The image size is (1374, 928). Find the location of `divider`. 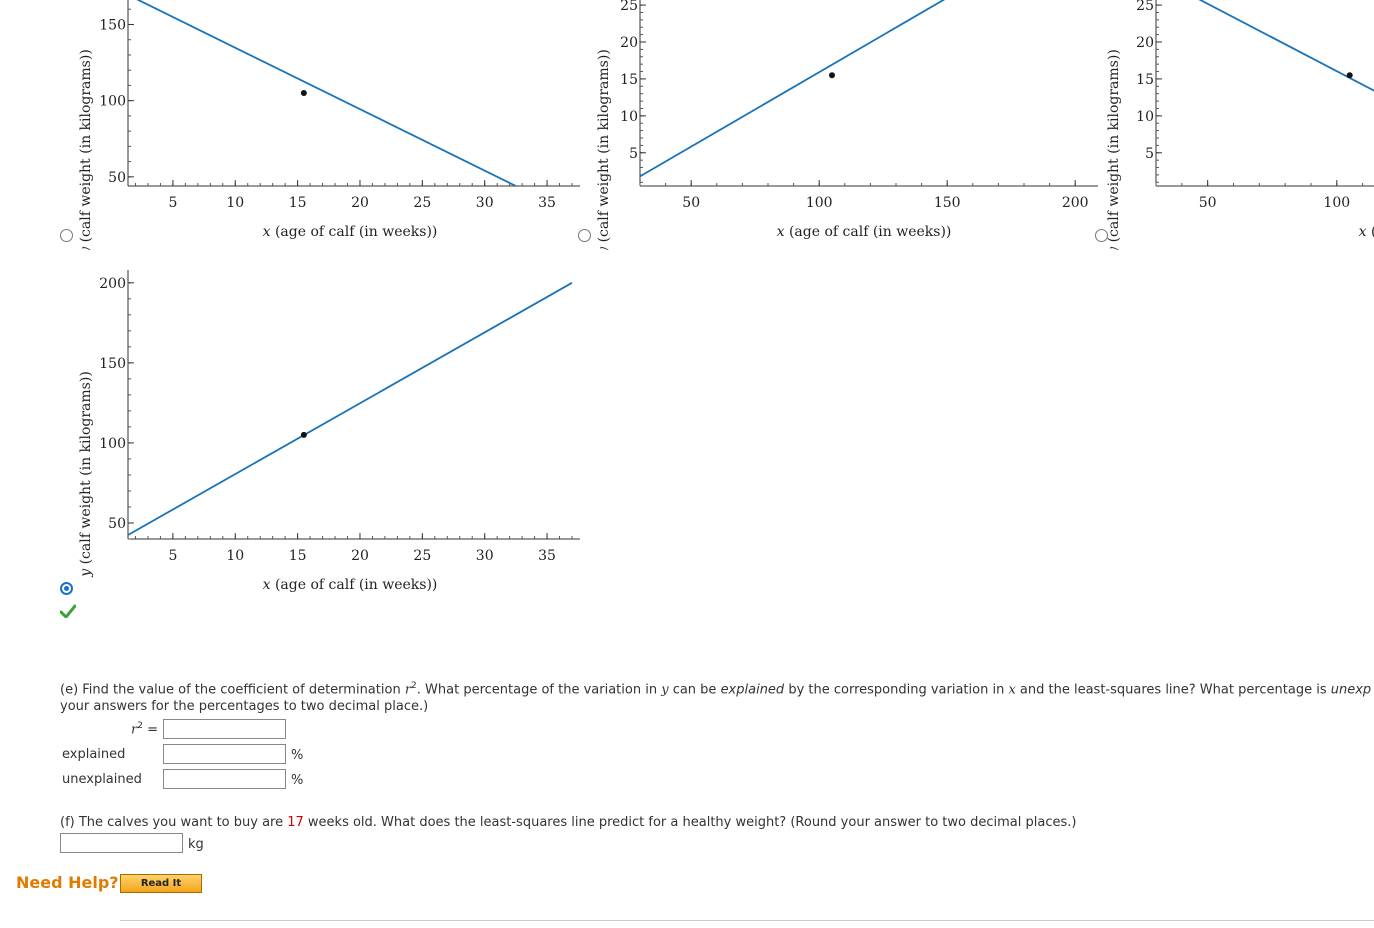

divider is located at coordinates (747, 920).